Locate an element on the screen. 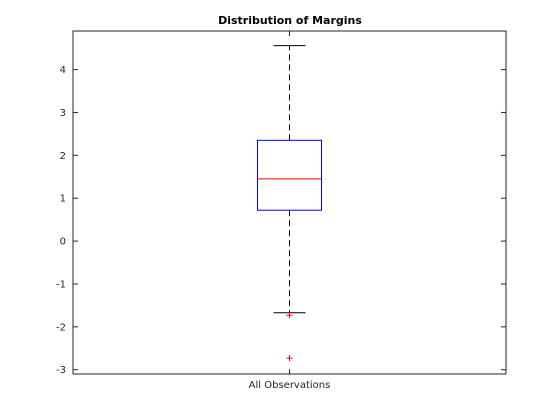 The width and height of the screenshot is (560, 420). box-series is located at coordinates (289, 203).